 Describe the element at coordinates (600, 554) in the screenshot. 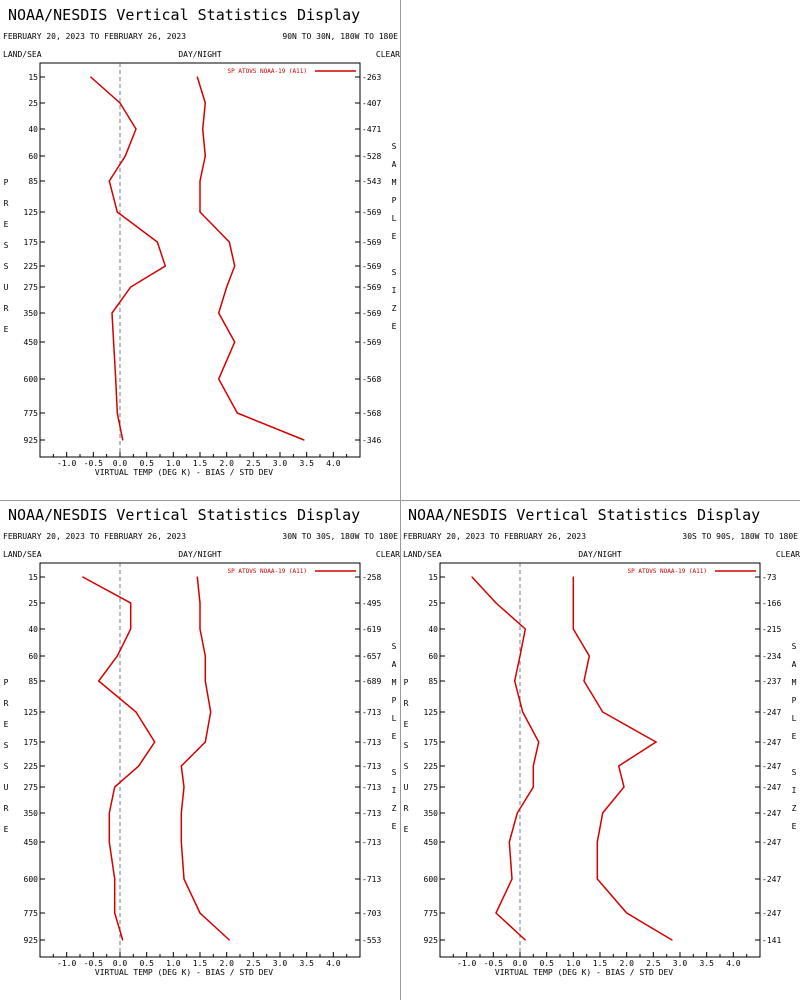

I see `day-night-label: DAY/NIGHT` at that location.